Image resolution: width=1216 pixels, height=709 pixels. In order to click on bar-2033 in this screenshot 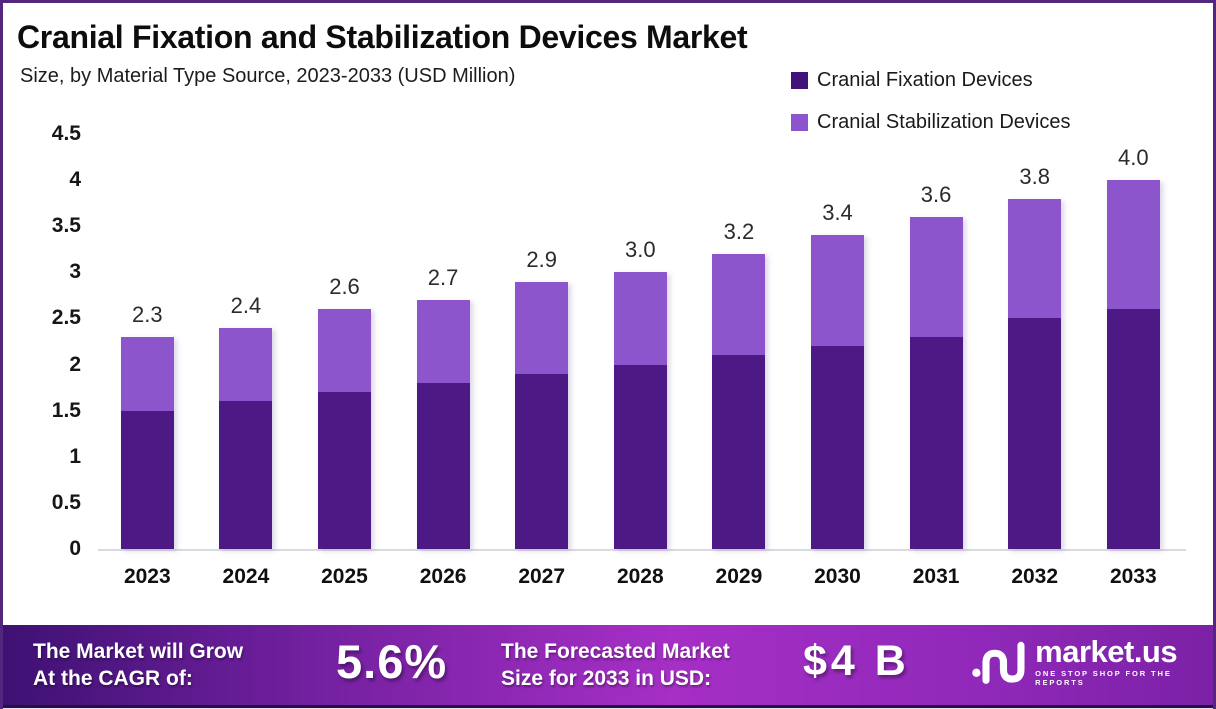, I will do `click(1133, 364)`.